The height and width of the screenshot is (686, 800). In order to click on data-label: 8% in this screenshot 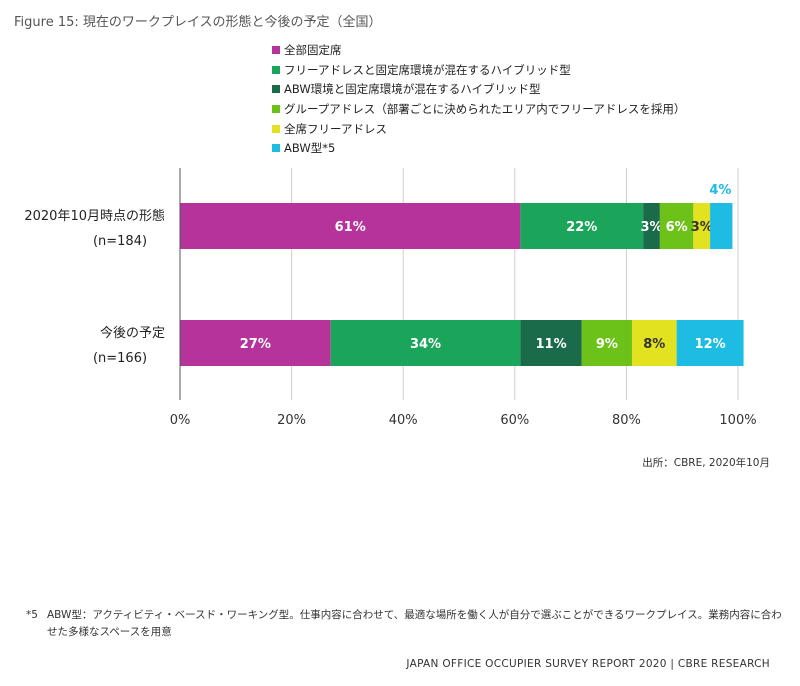, I will do `click(654, 344)`.